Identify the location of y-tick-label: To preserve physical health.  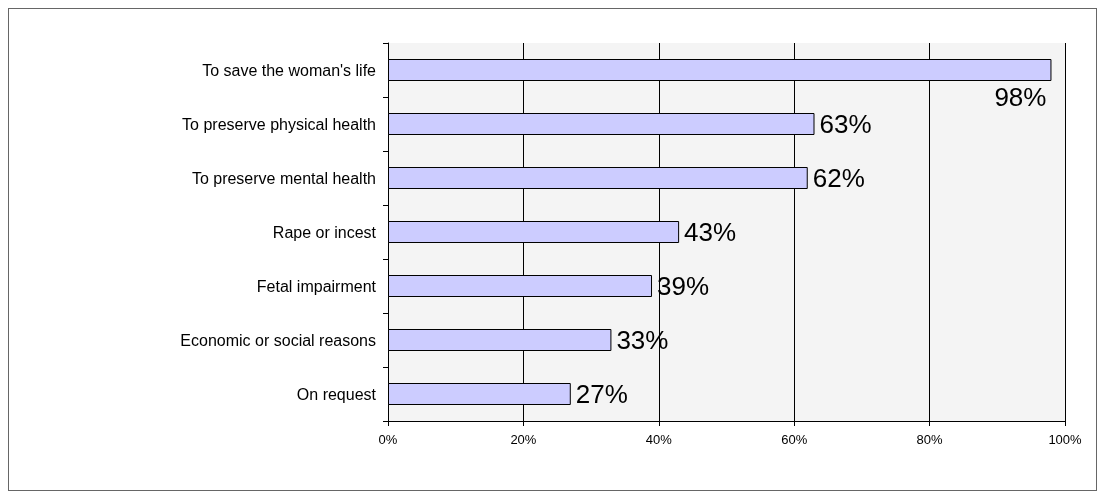
(279, 124).